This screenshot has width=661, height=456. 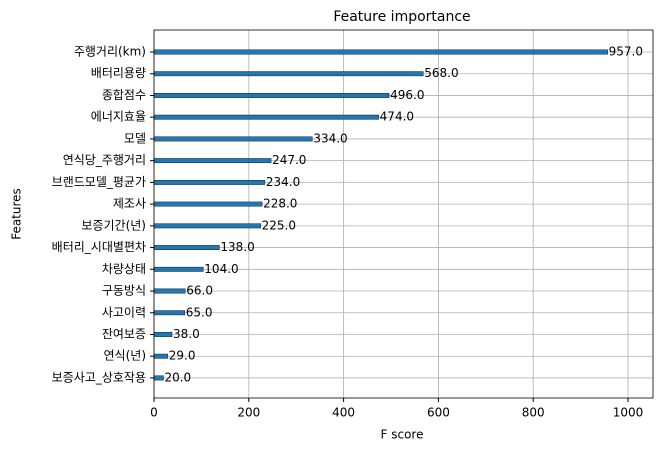 I want to click on y-tick-label: 사고이력, so click(x=124, y=312).